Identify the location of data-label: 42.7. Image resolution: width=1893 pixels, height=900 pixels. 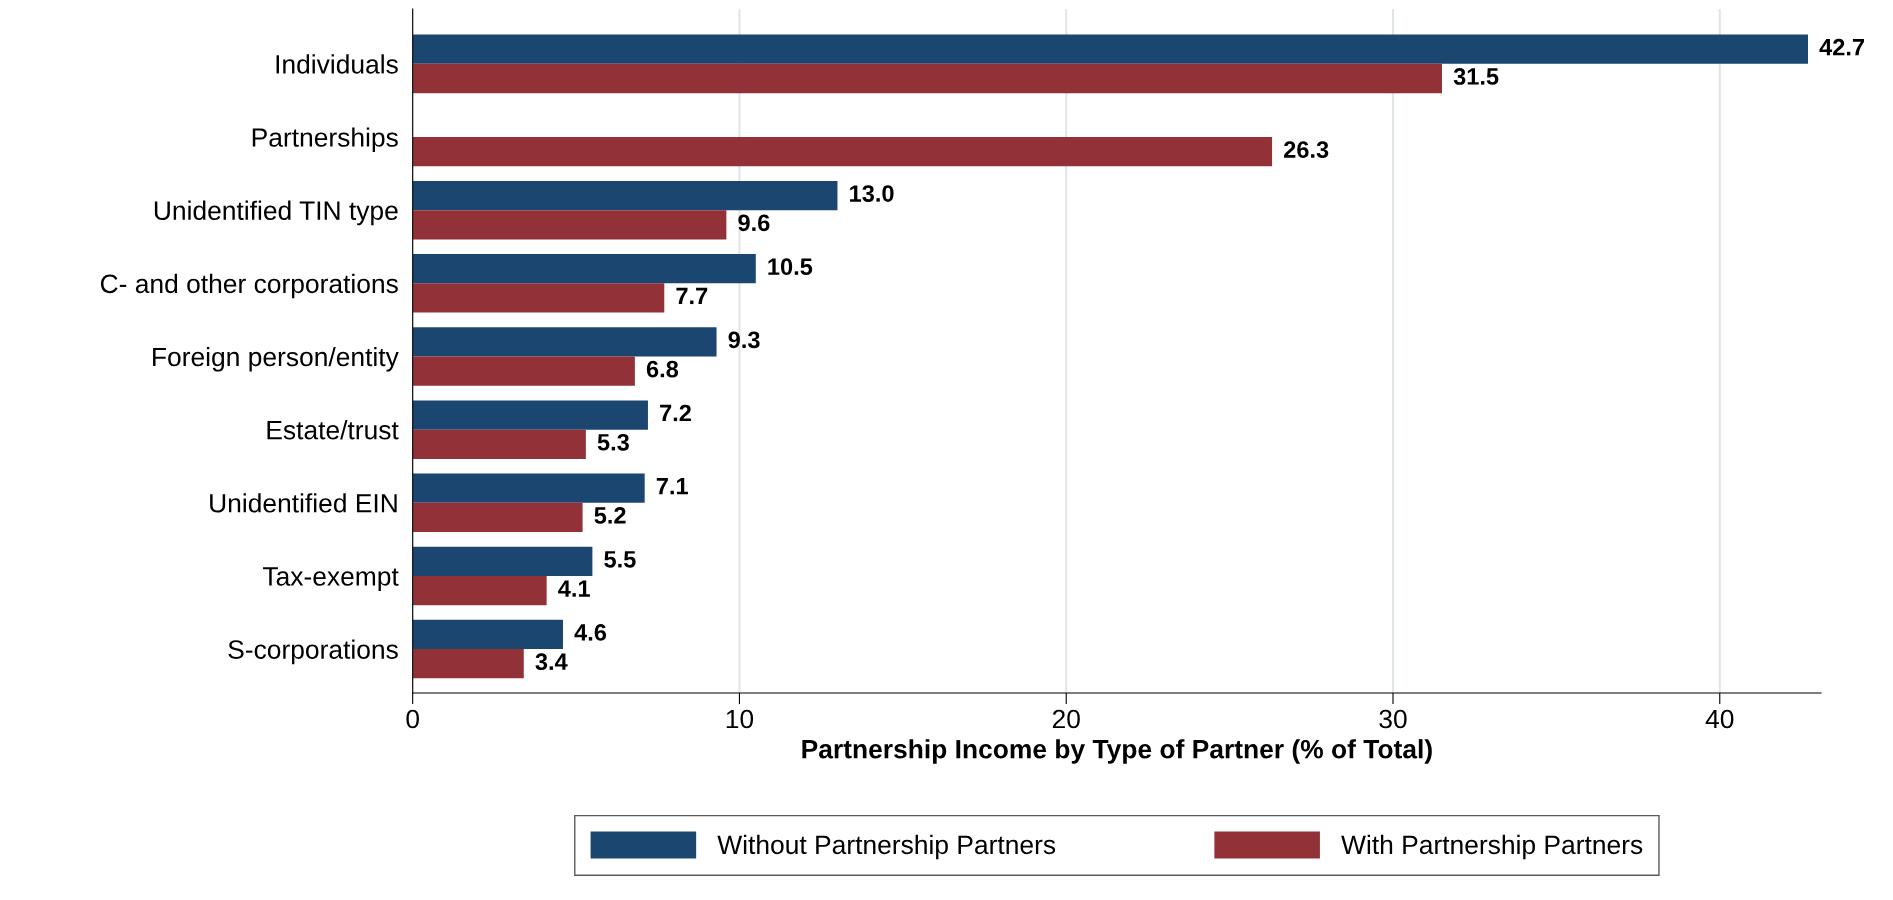
(1842, 47).